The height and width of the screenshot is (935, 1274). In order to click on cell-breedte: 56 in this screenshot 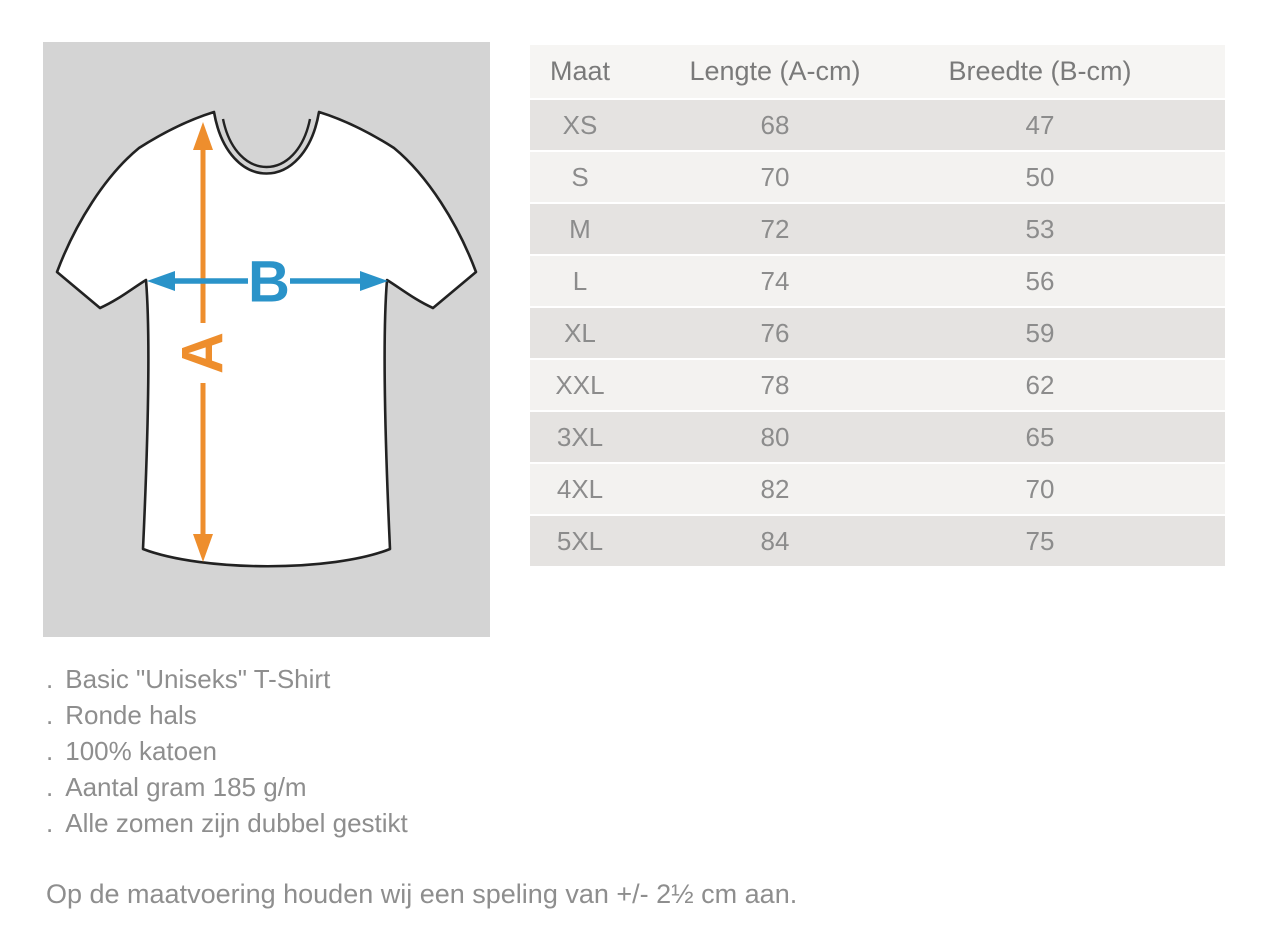, I will do `click(1040, 280)`.